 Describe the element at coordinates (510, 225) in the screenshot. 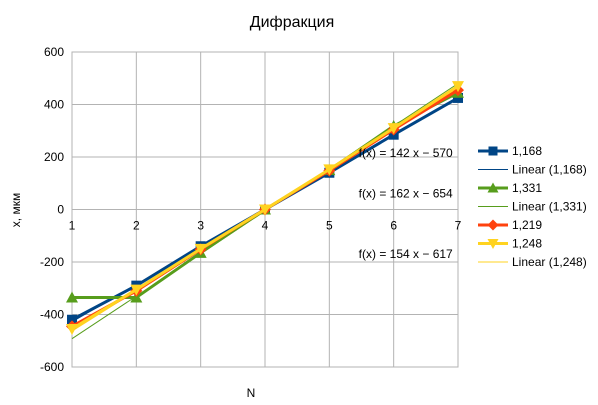

I see `legend-entry: 1,219` at that location.